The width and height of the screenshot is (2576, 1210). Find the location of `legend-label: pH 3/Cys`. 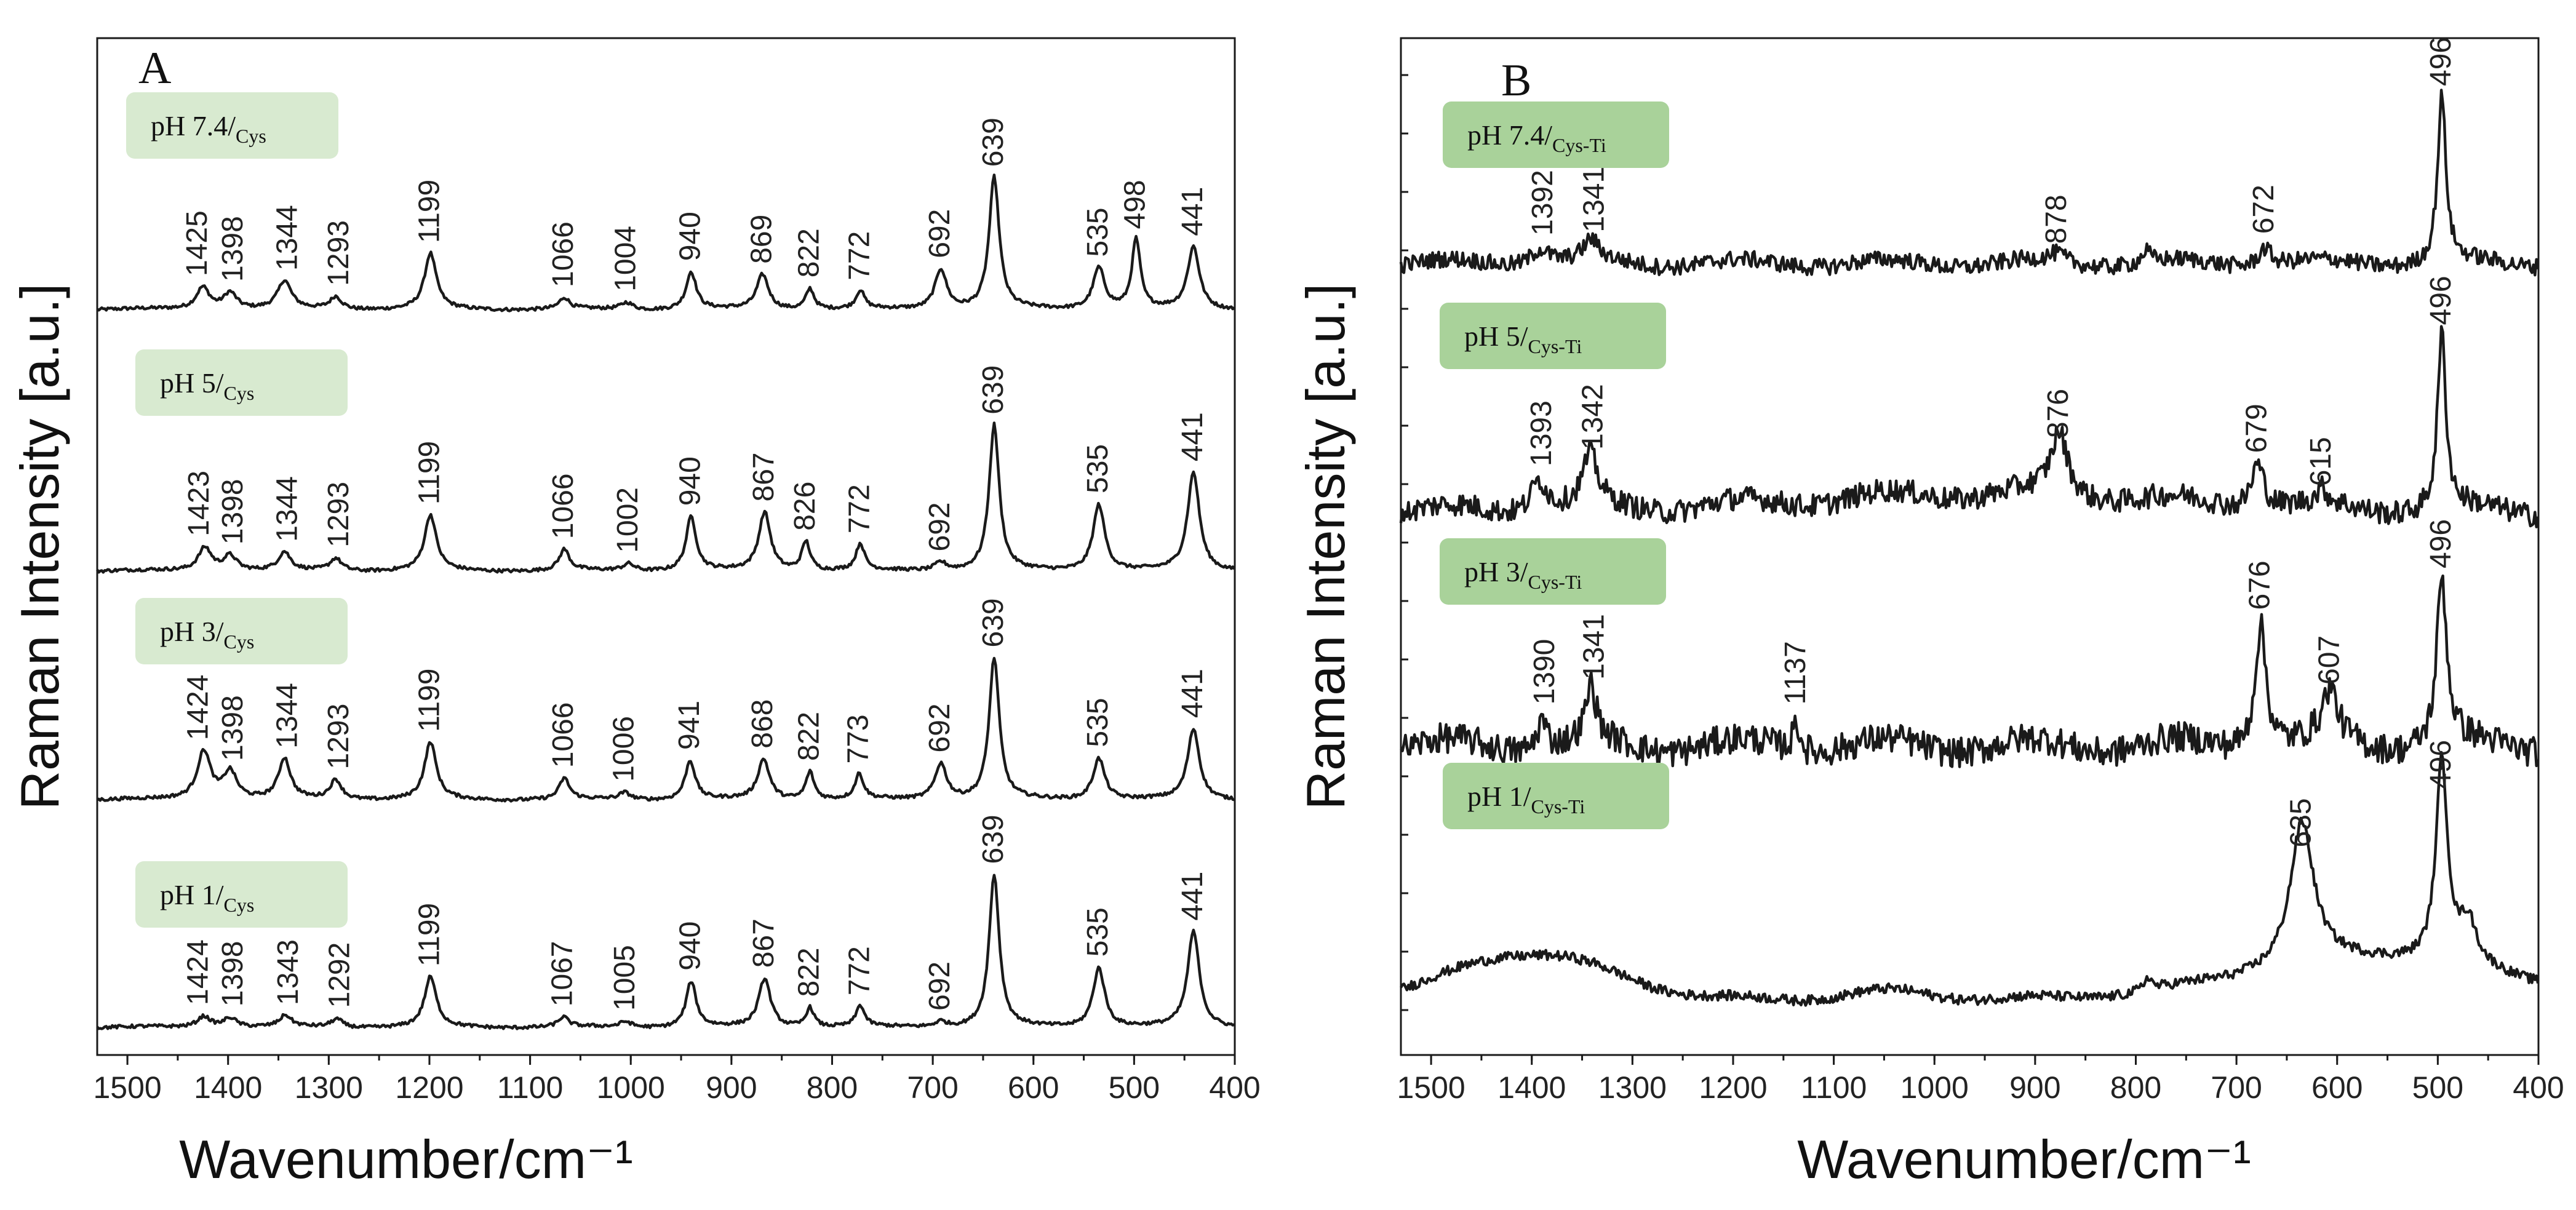

legend-label: pH 3/Cys is located at coordinates (207, 634).